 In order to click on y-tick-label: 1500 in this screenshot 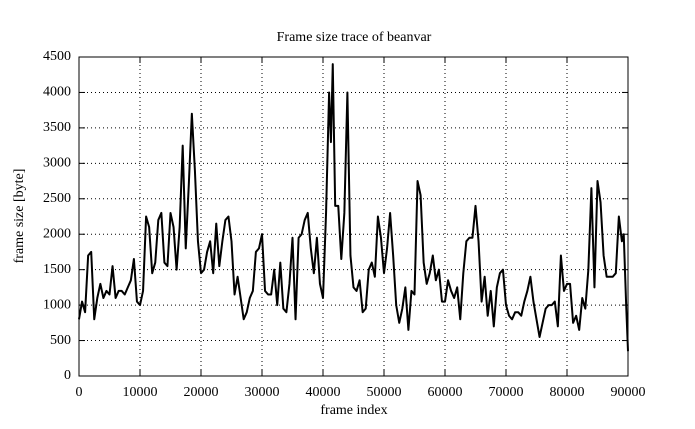, I will do `click(57, 269)`.